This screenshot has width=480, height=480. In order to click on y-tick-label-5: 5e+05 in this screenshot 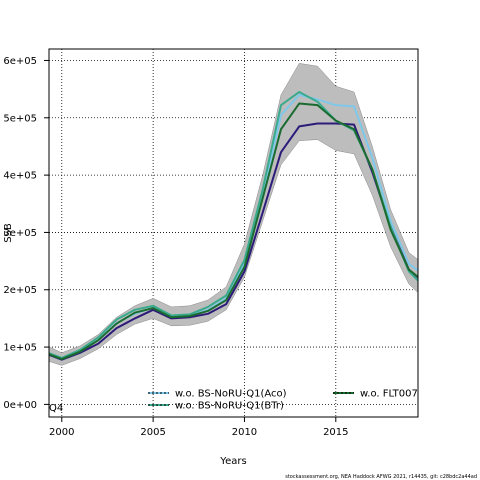, I will do `click(20, 118)`.